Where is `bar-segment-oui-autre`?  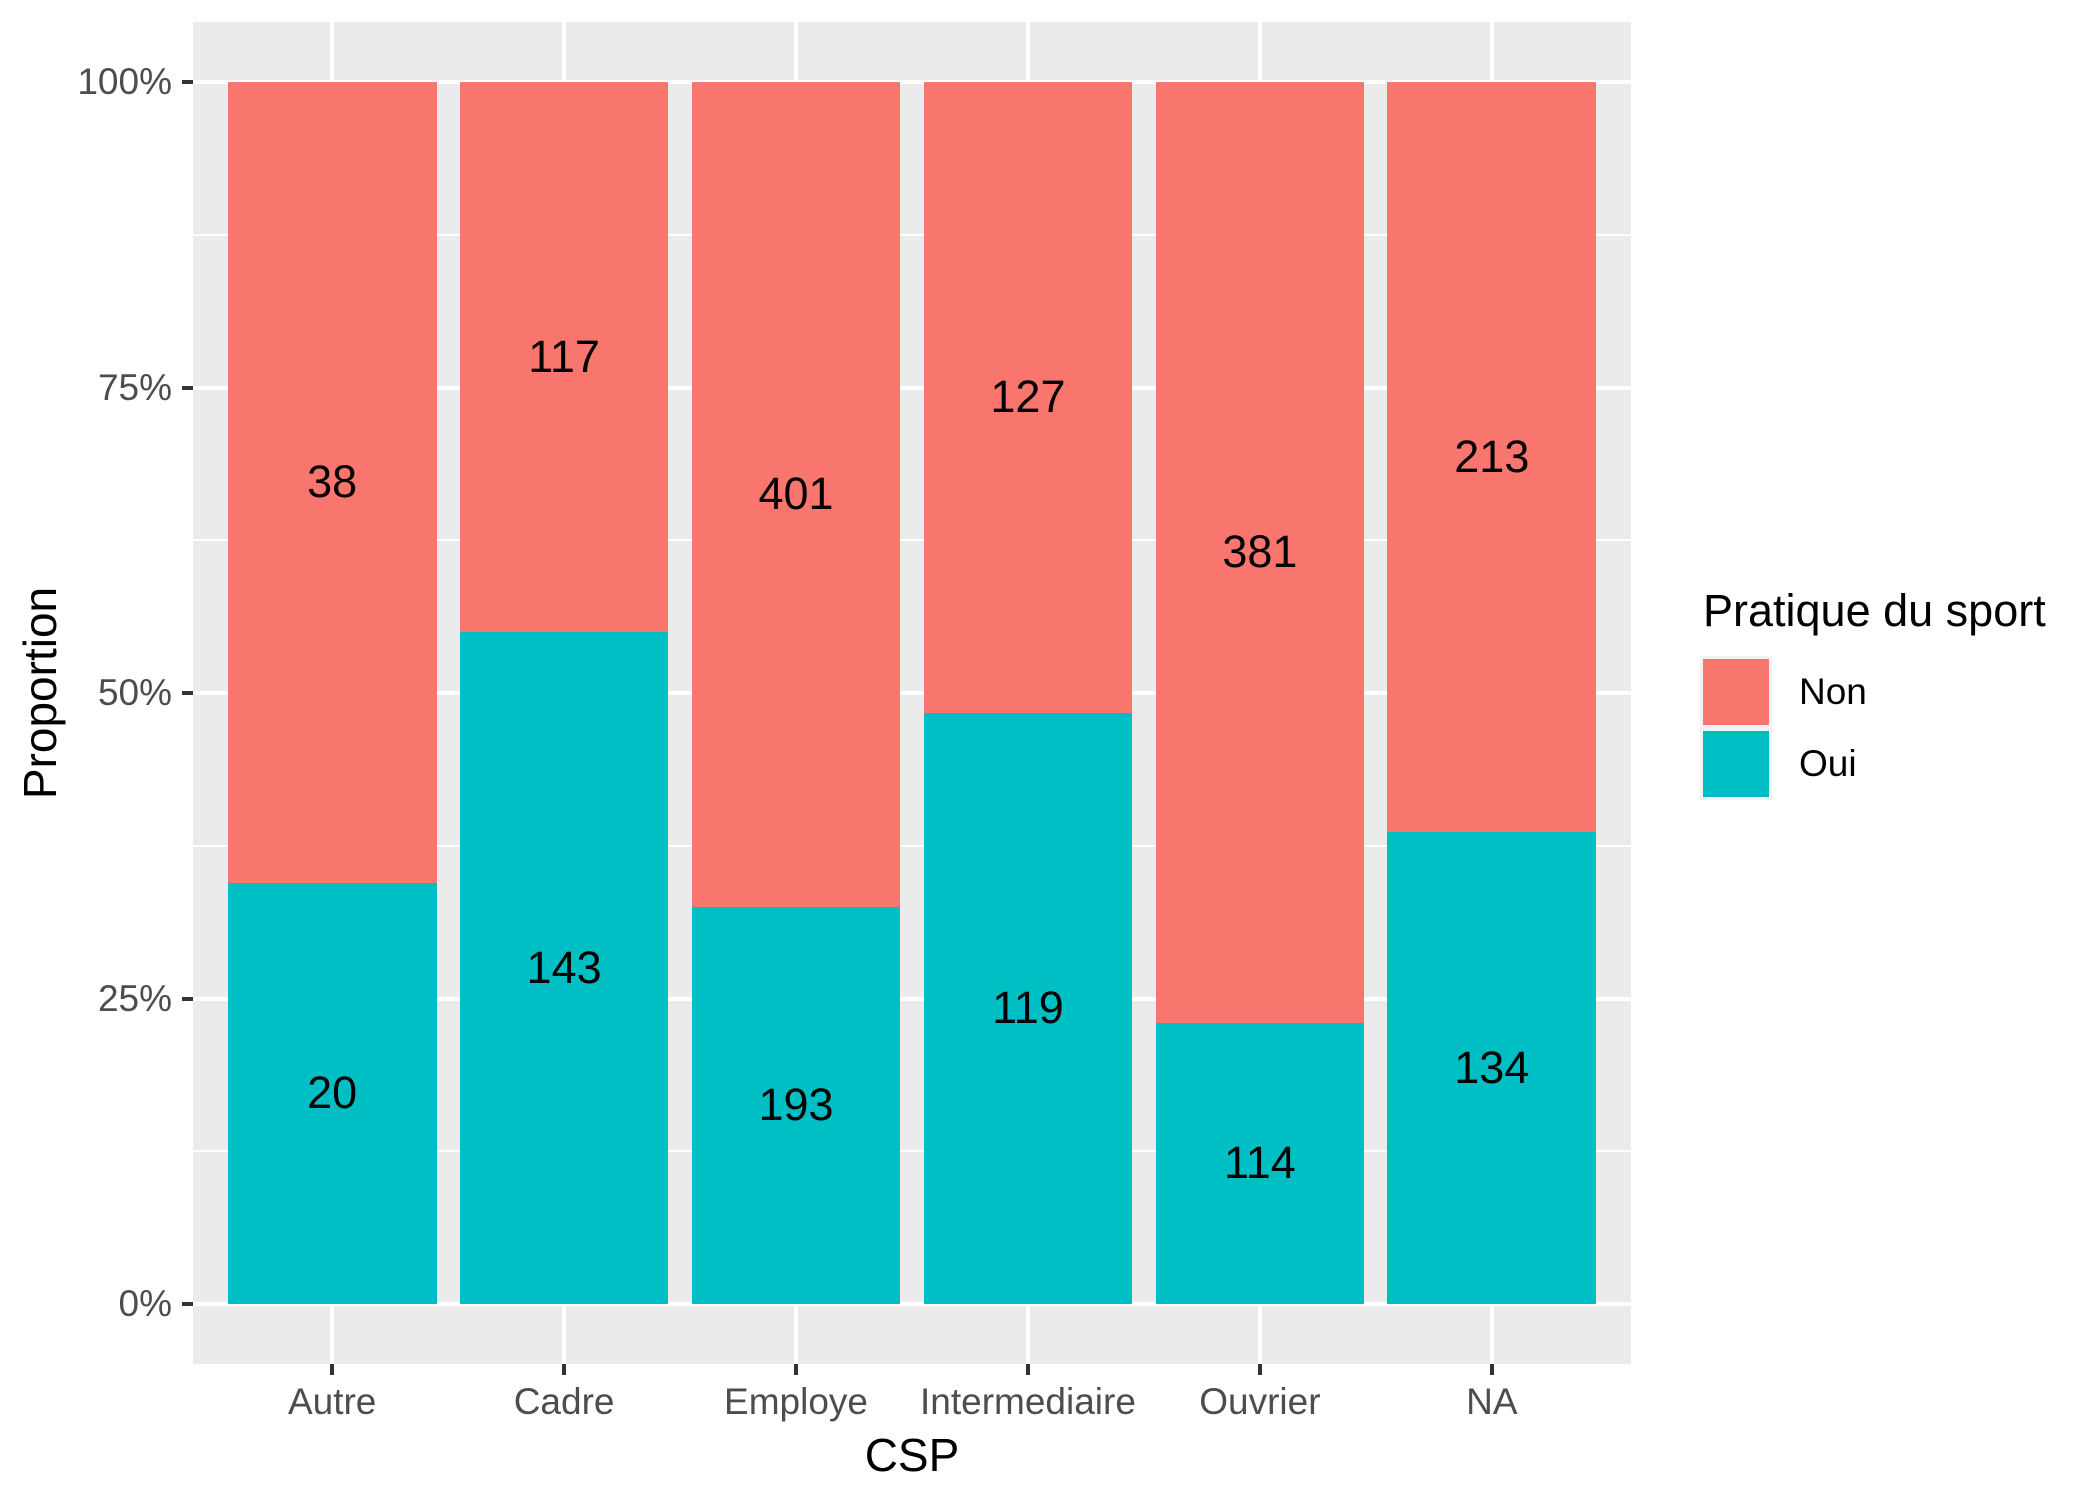
bar-segment-oui-autre is located at coordinates (332, 1093).